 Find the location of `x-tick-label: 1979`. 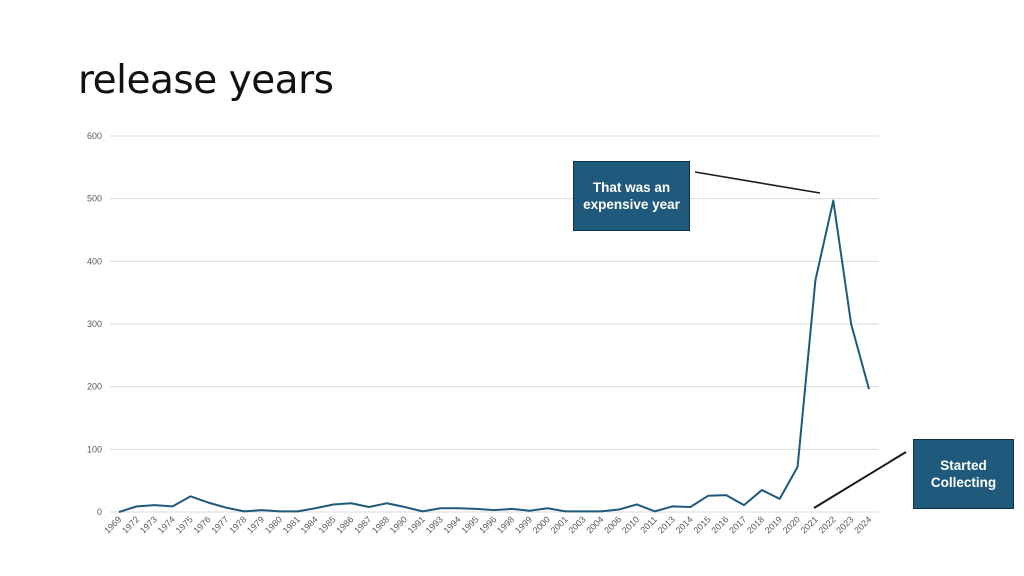

x-tick-label: 1979 is located at coordinates (255, 524).